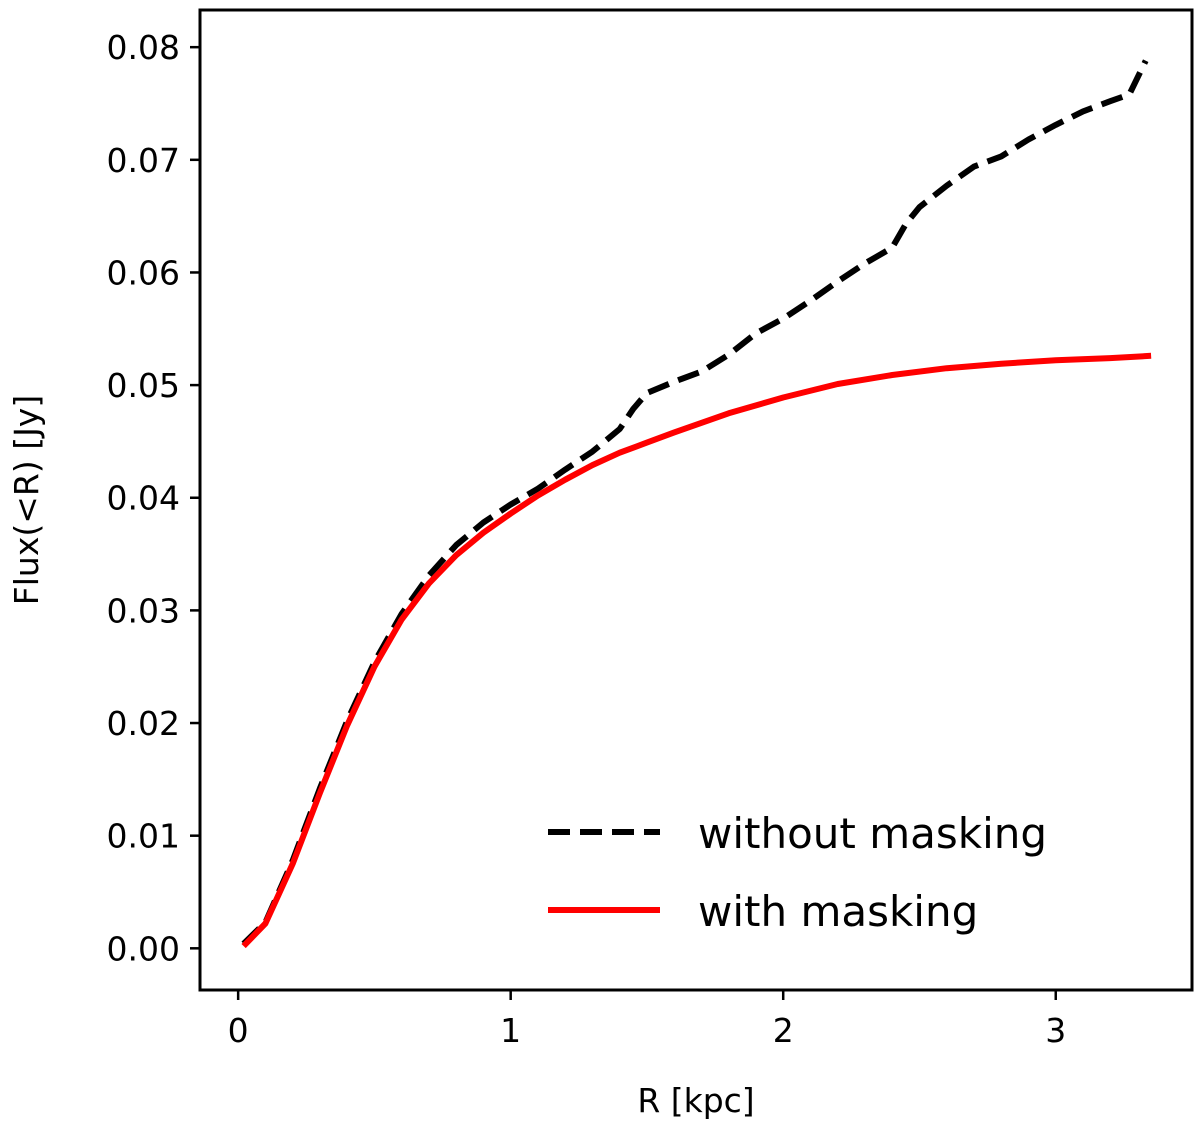 The image size is (1200, 1125). What do you see at coordinates (1055, 1030) in the screenshot?
I see `x-tick-label: 3` at bounding box center [1055, 1030].